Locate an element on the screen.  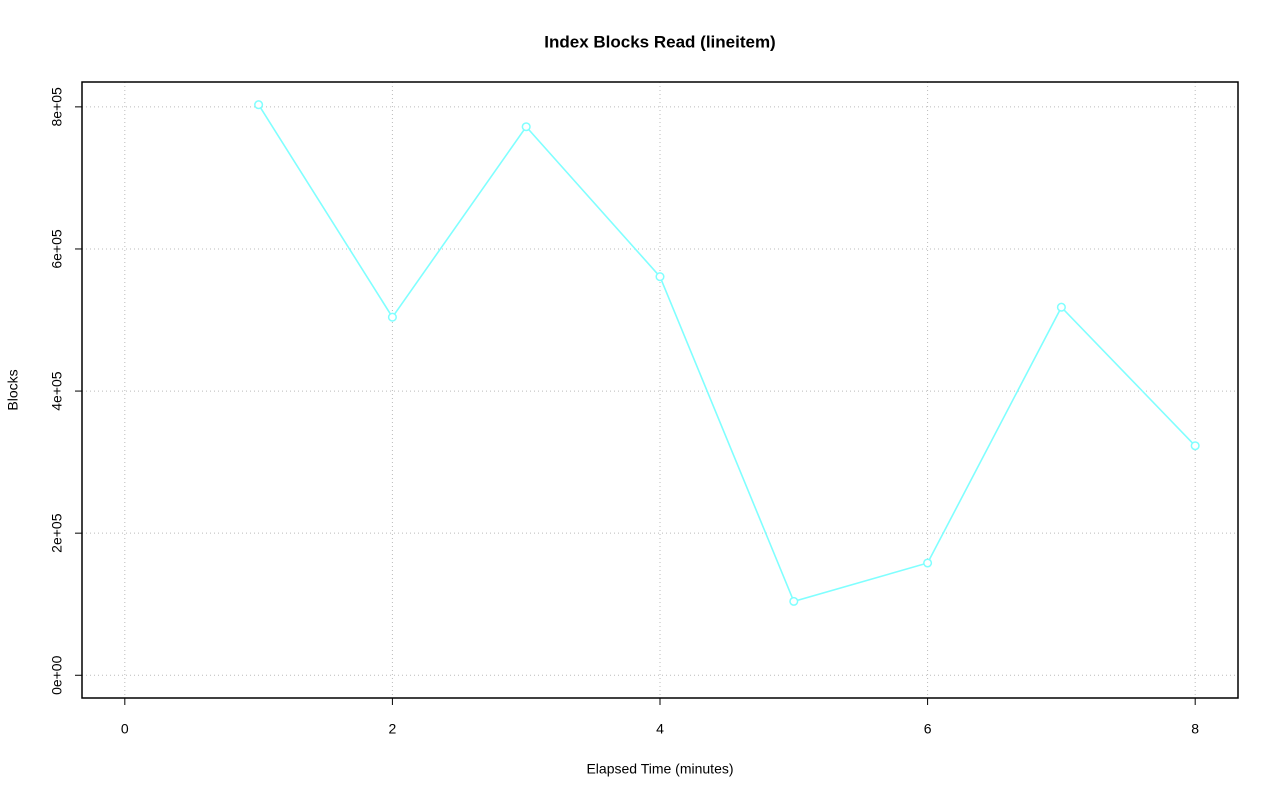
y-tick-label: 0e+00 is located at coordinates (57, 675).